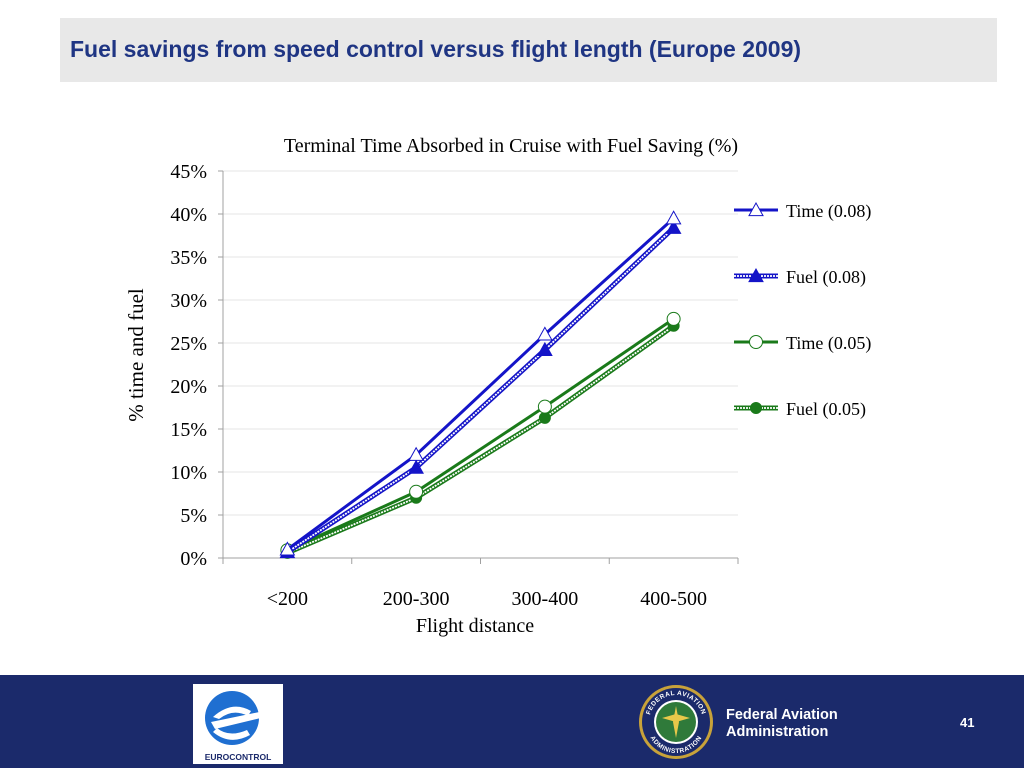 Image resolution: width=1024 pixels, height=768 pixels. Describe the element at coordinates (475, 626) in the screenshot. I see `x-axis-label: Flight distance` at that location.